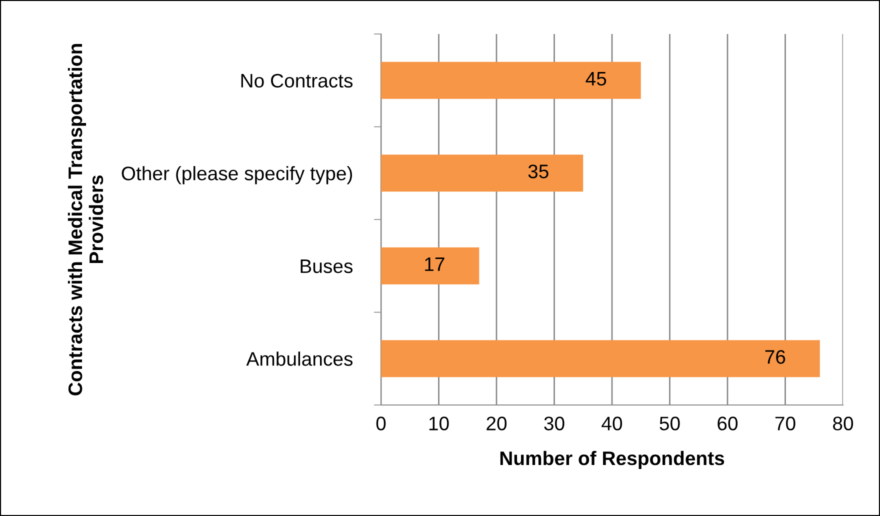 The height and width of the screenshot is (516, 880). Describe the element at coordinates (554, 423) in the screenshot. I see `x-tick-label: 30` at that location.